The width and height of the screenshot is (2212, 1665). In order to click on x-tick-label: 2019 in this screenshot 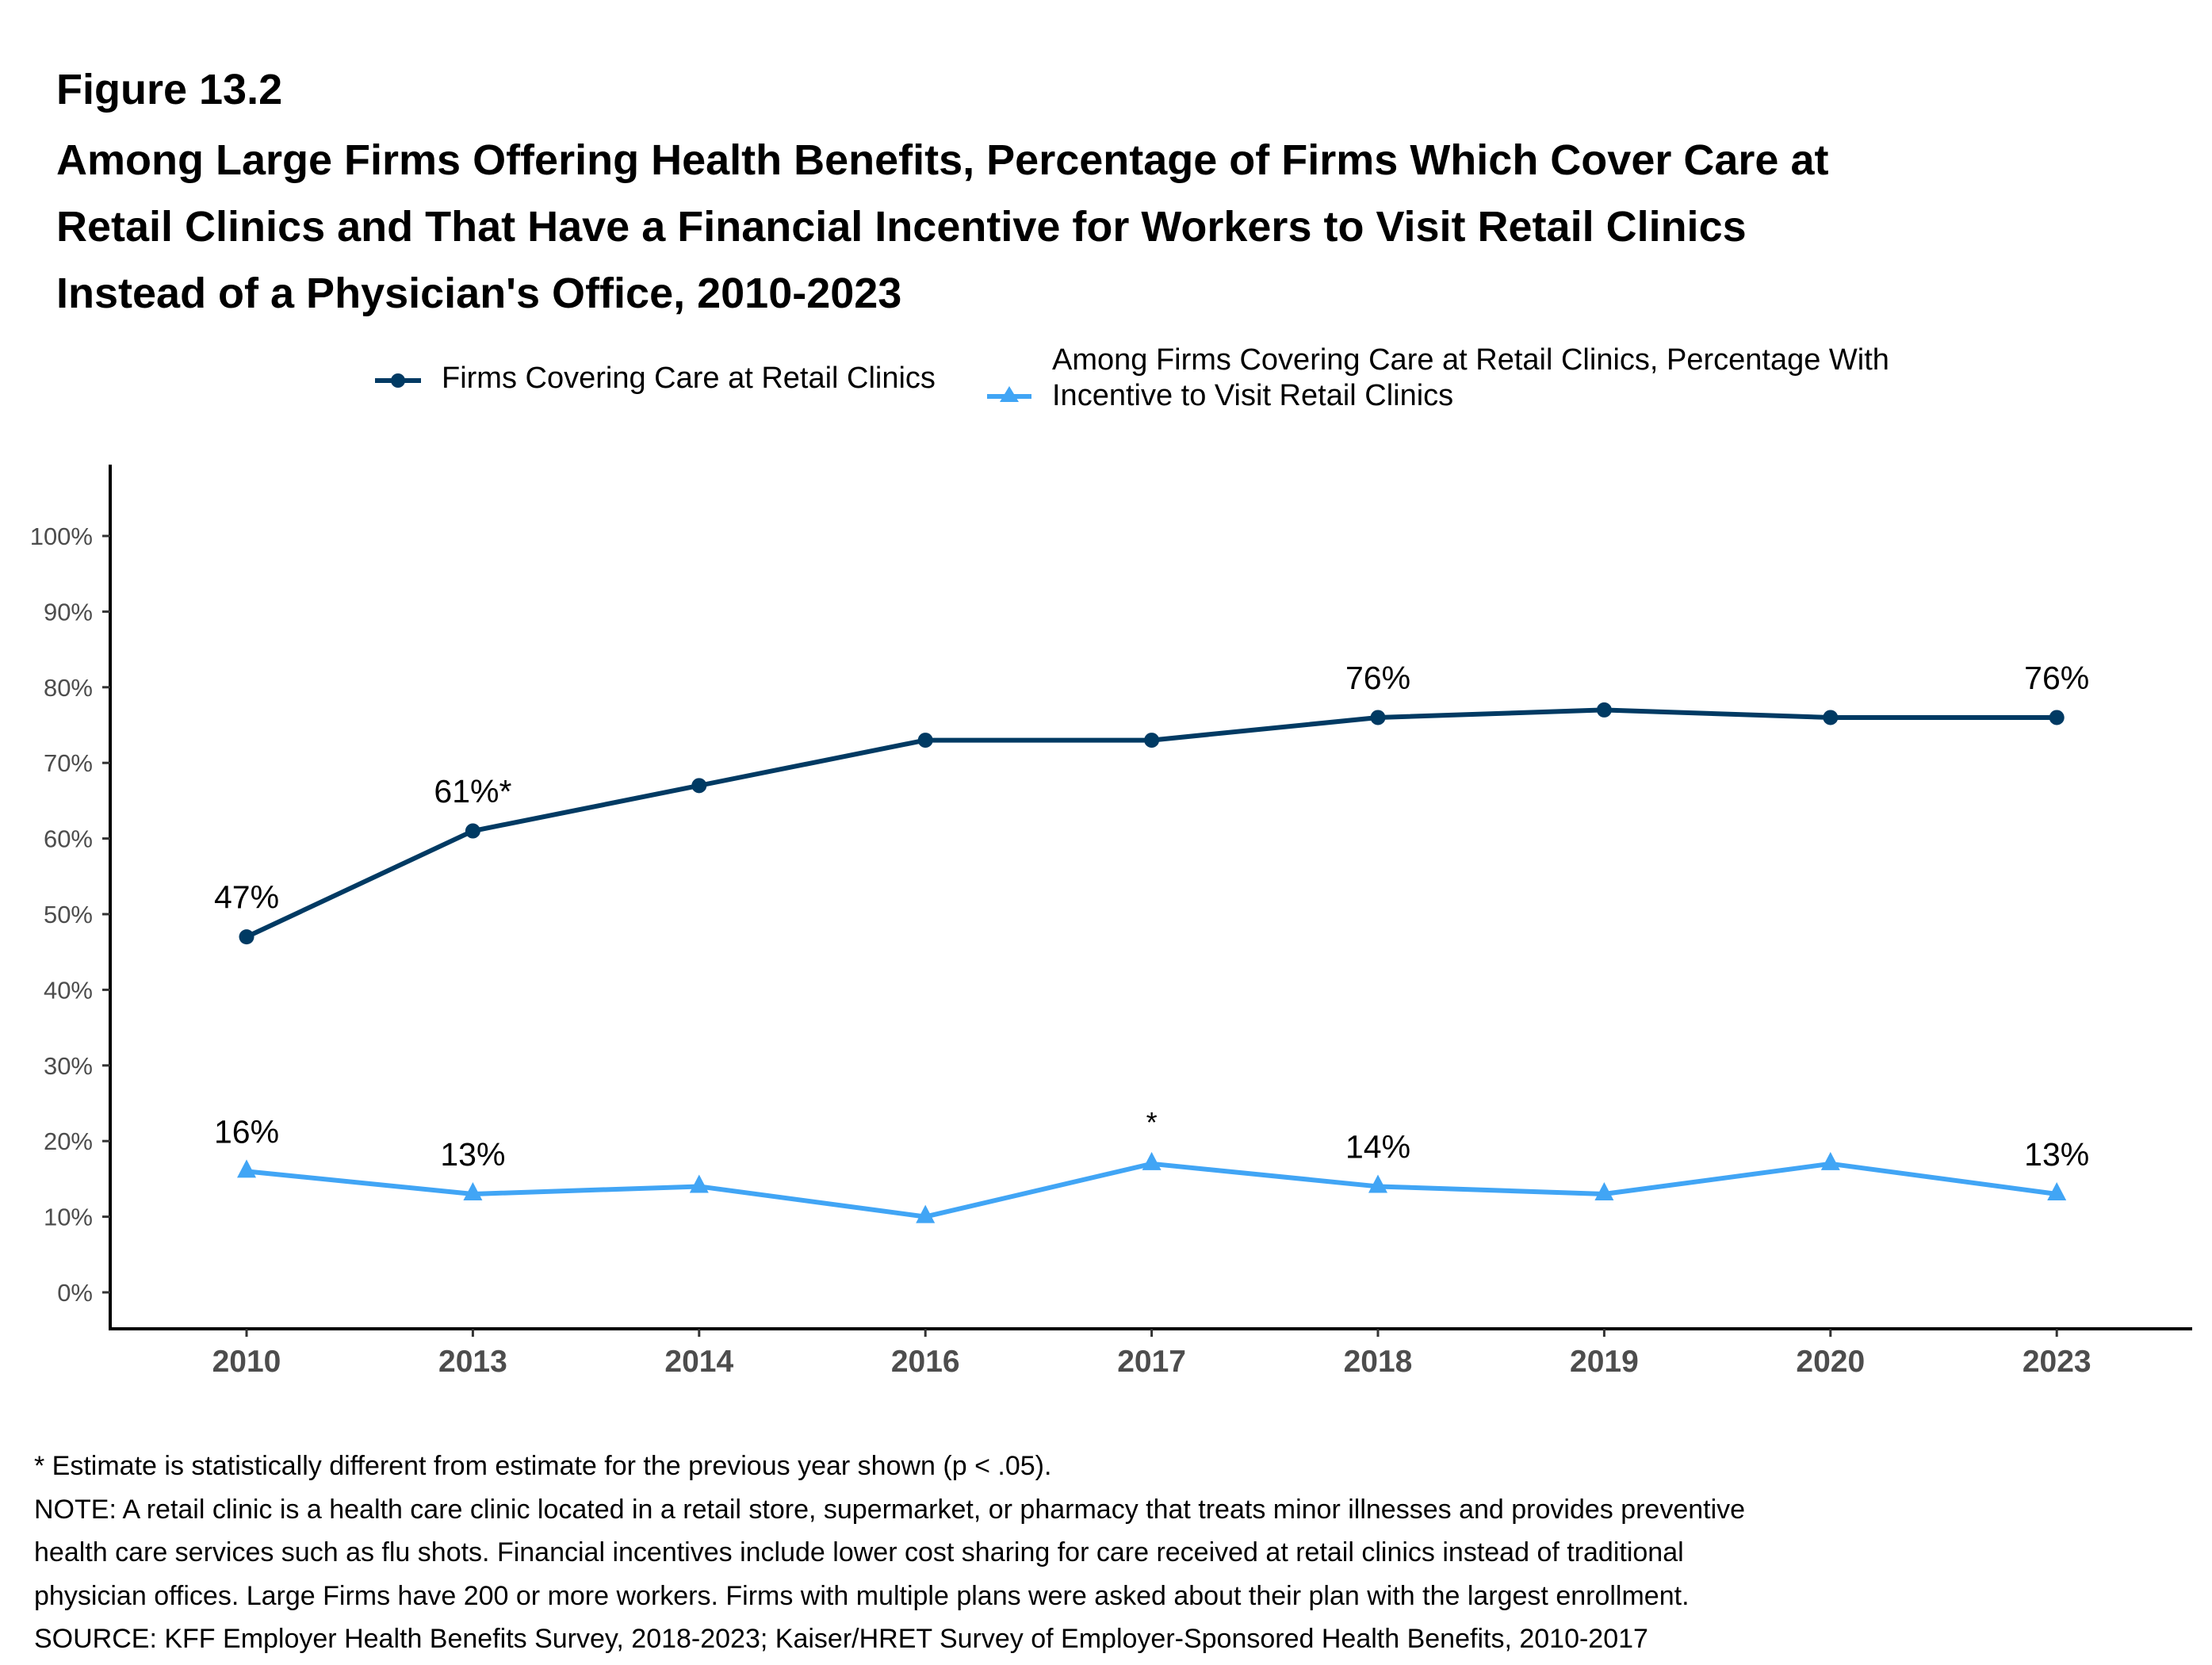, I will do `click(1605, 1362)`.